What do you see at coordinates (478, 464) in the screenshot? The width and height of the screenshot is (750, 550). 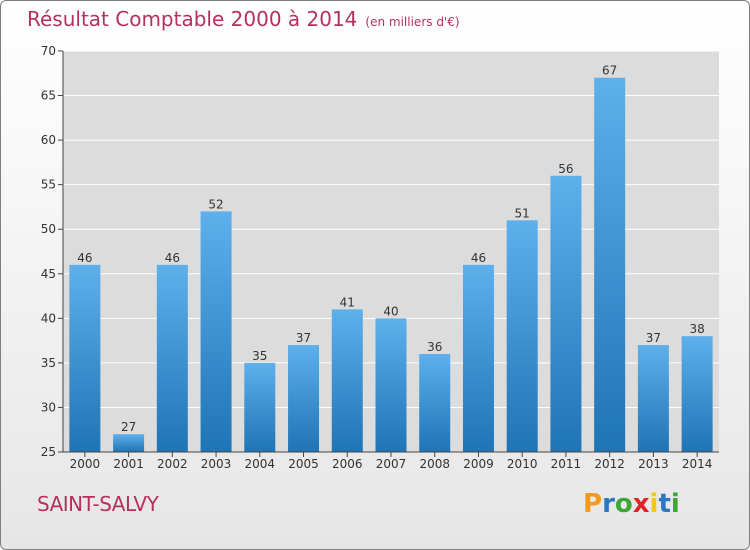 I see `x-tick-label: 2009` at bounding box center [478, 464].